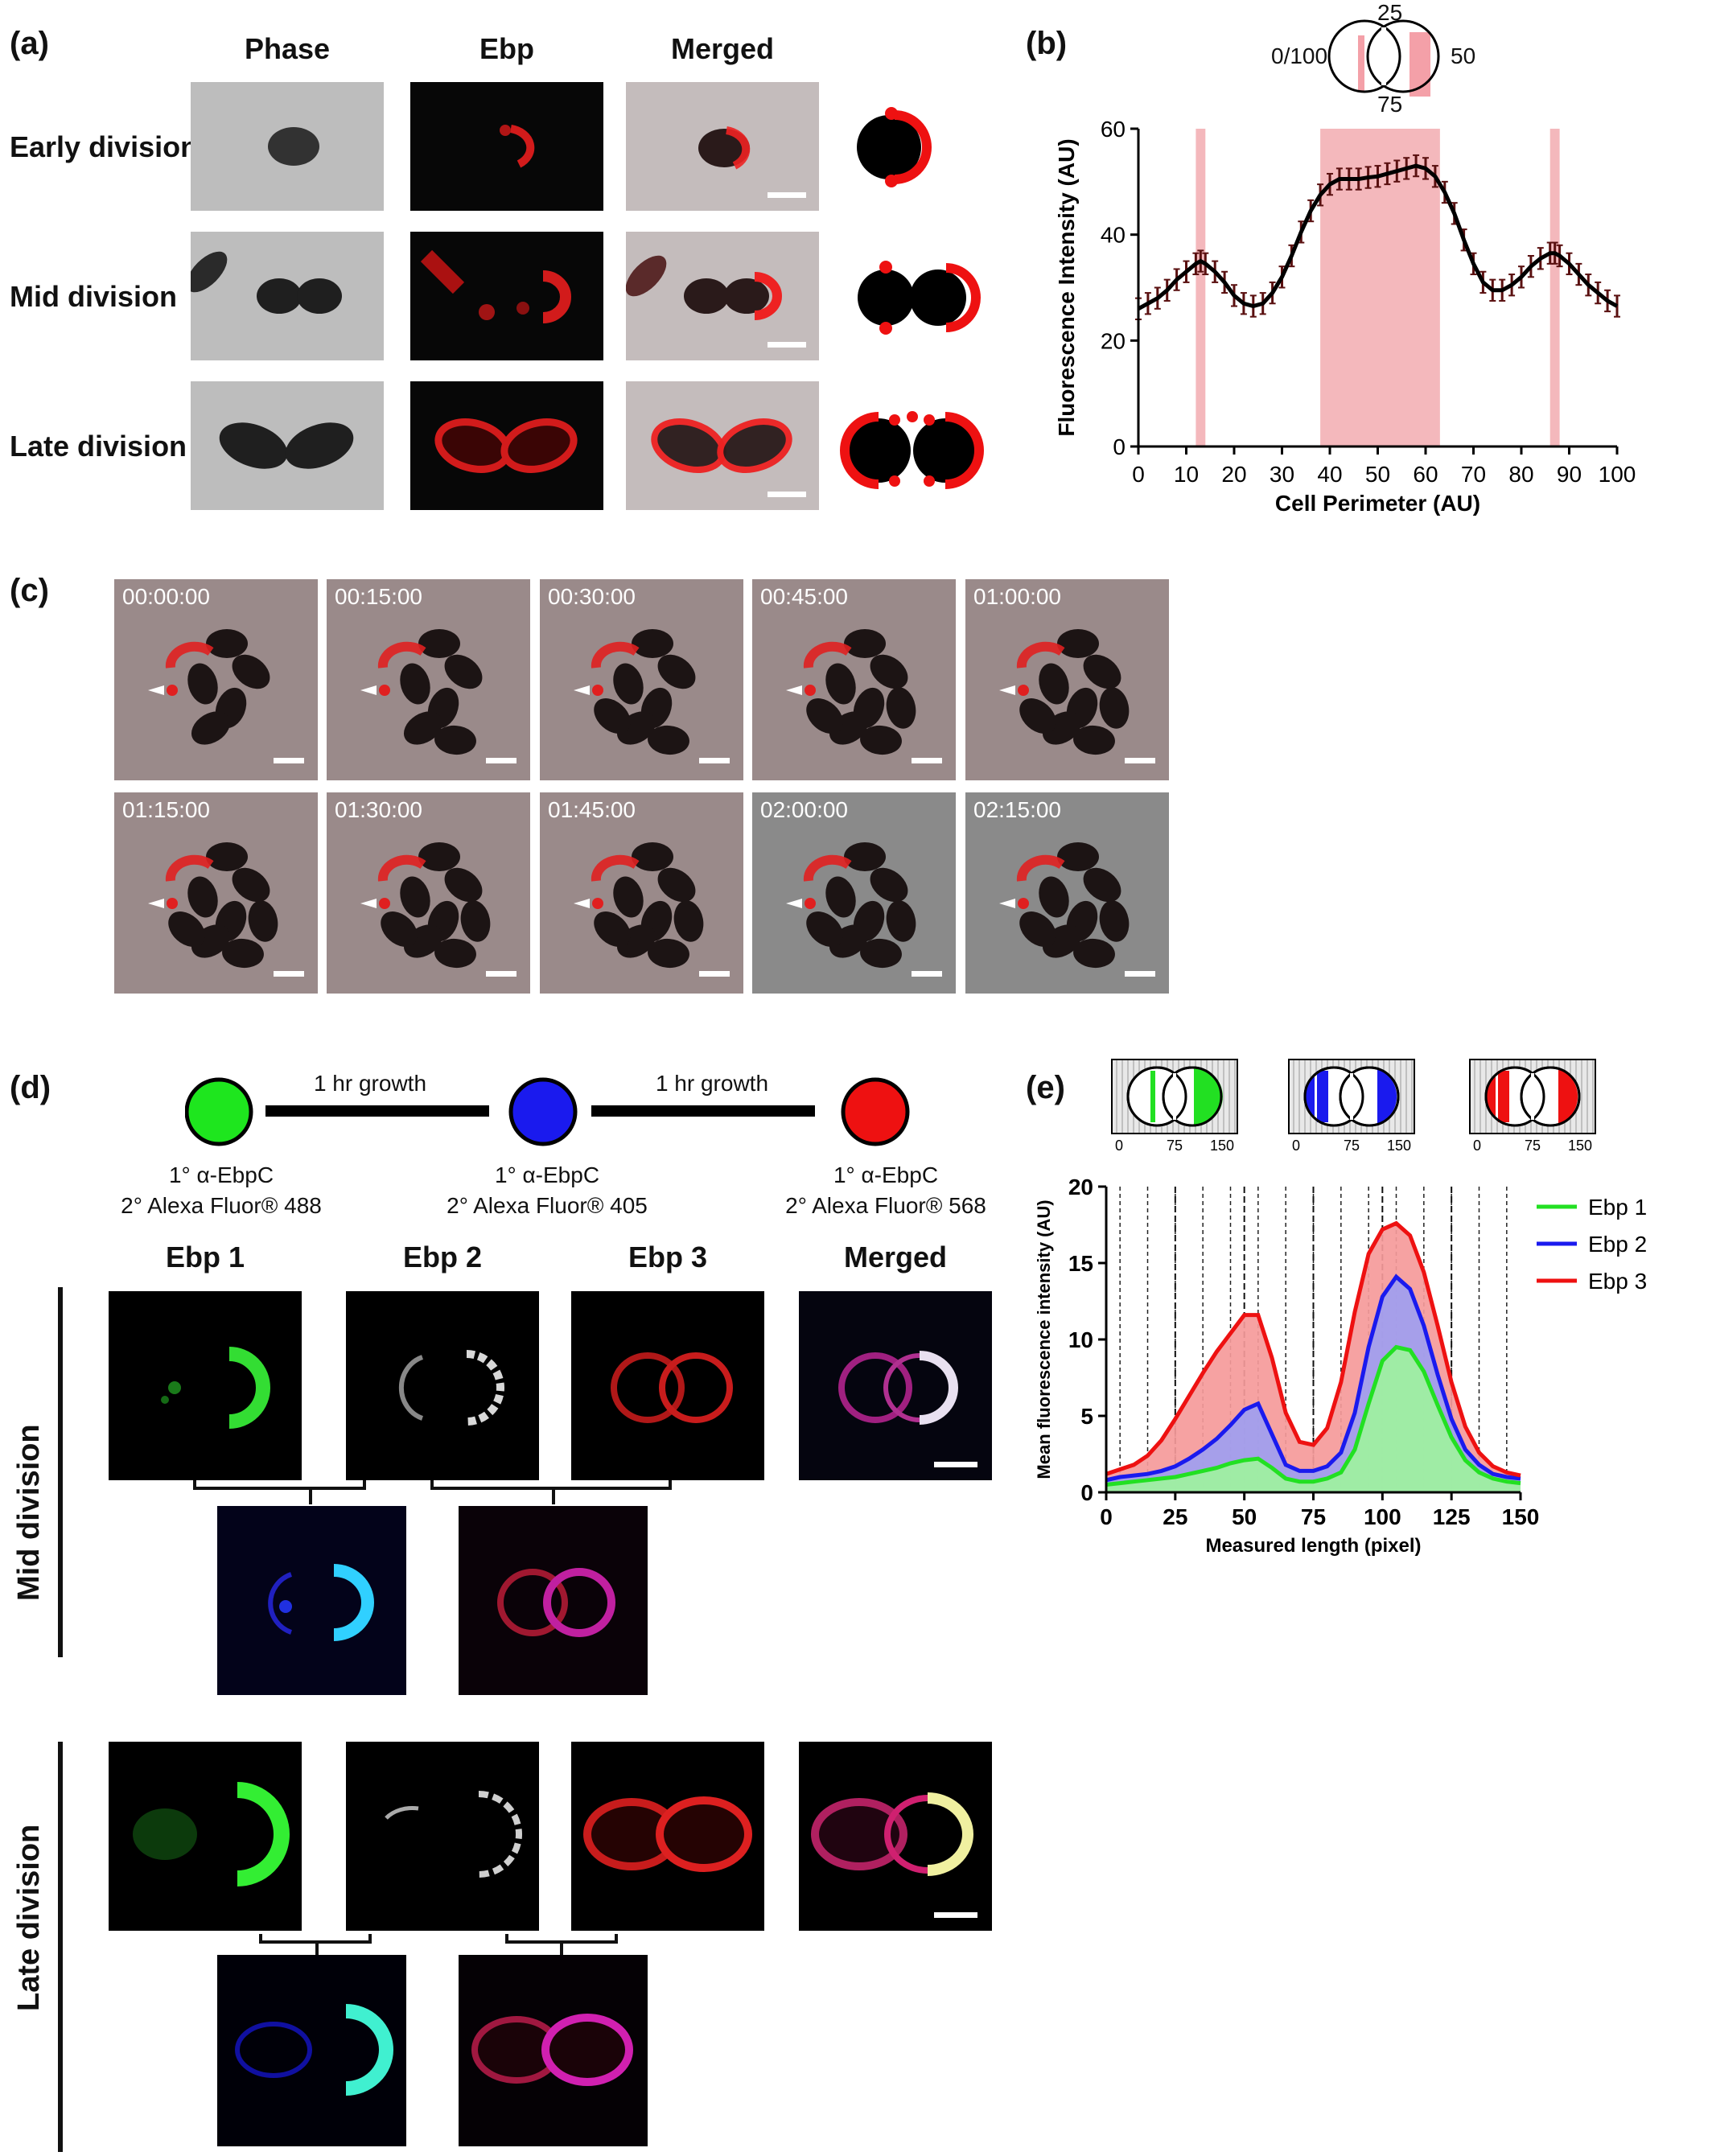 The image size is (1712, 2156). I want to click on step2-text: 1° α-EbpC 2° Alexa Fluor® 405, so click(547, 1190).